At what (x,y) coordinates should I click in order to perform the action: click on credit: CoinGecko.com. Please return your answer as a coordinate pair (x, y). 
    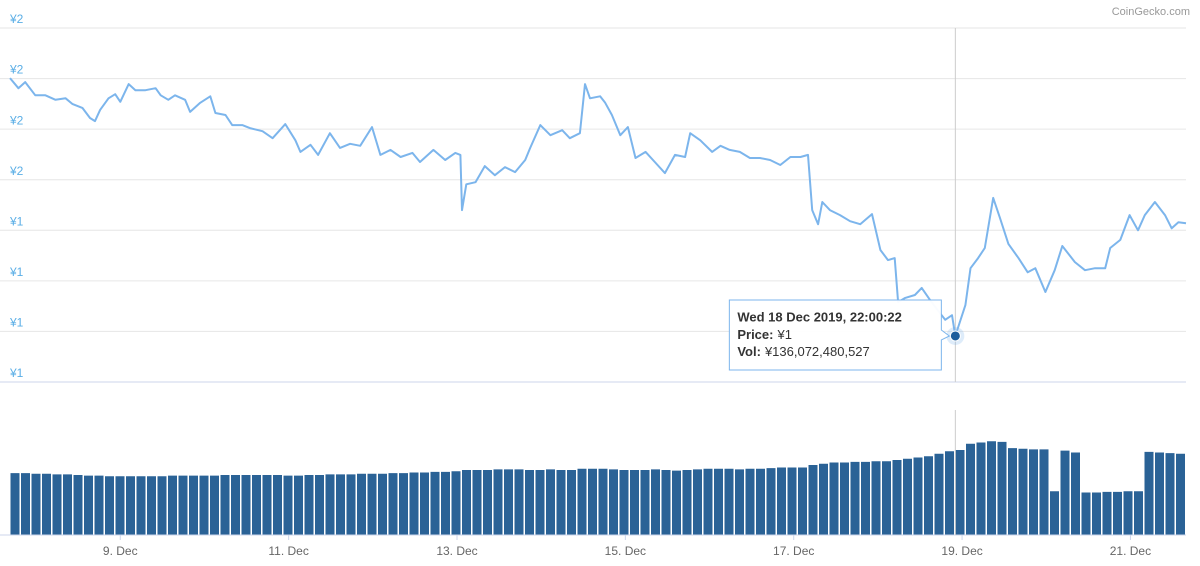
    Looking at the image, I should click on (1151, 12).